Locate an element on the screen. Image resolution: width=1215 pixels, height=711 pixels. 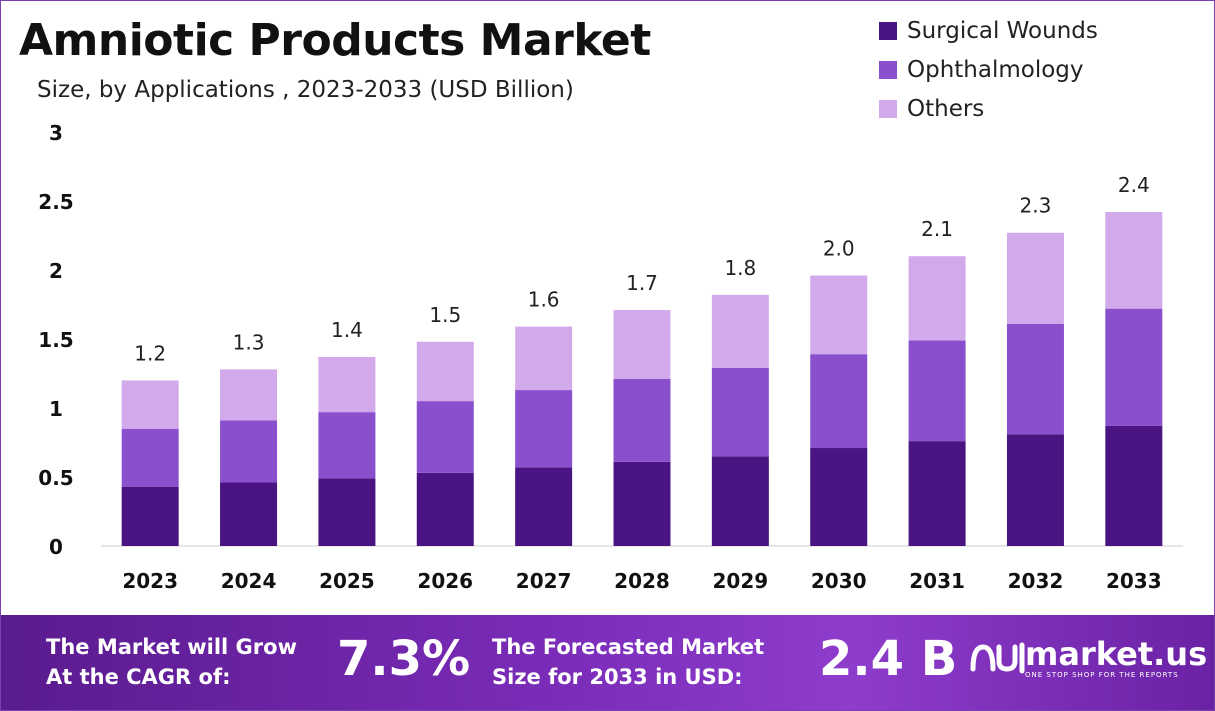
x-tick-label: 2023 is located at coordinates (150, 581).